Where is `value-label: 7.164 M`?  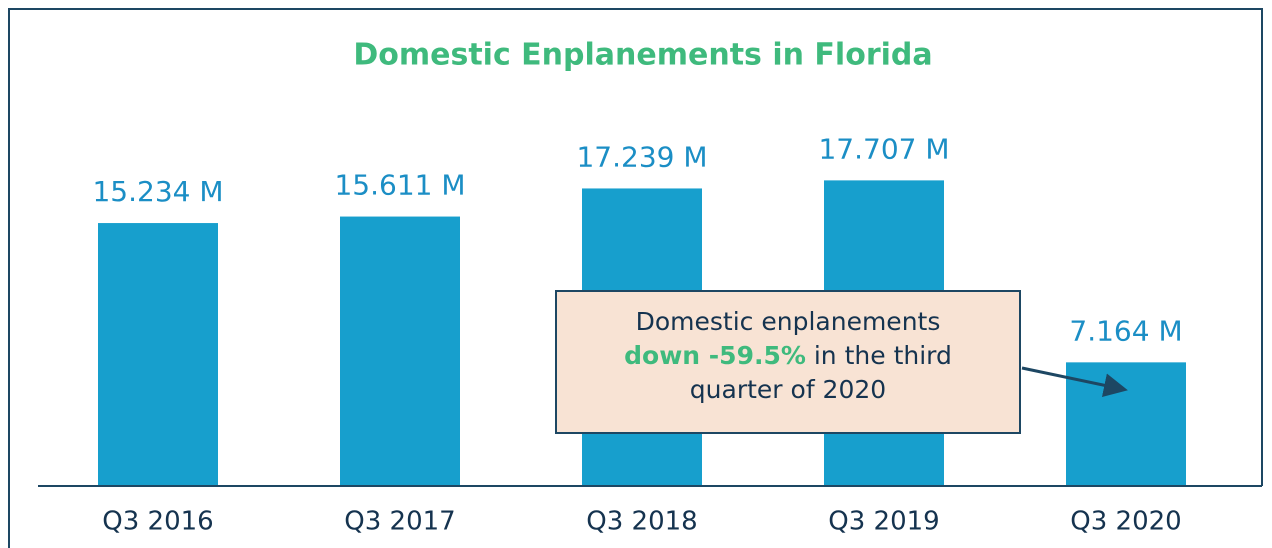 value-label: 7.164 M is located at coordinates (1125, 330).